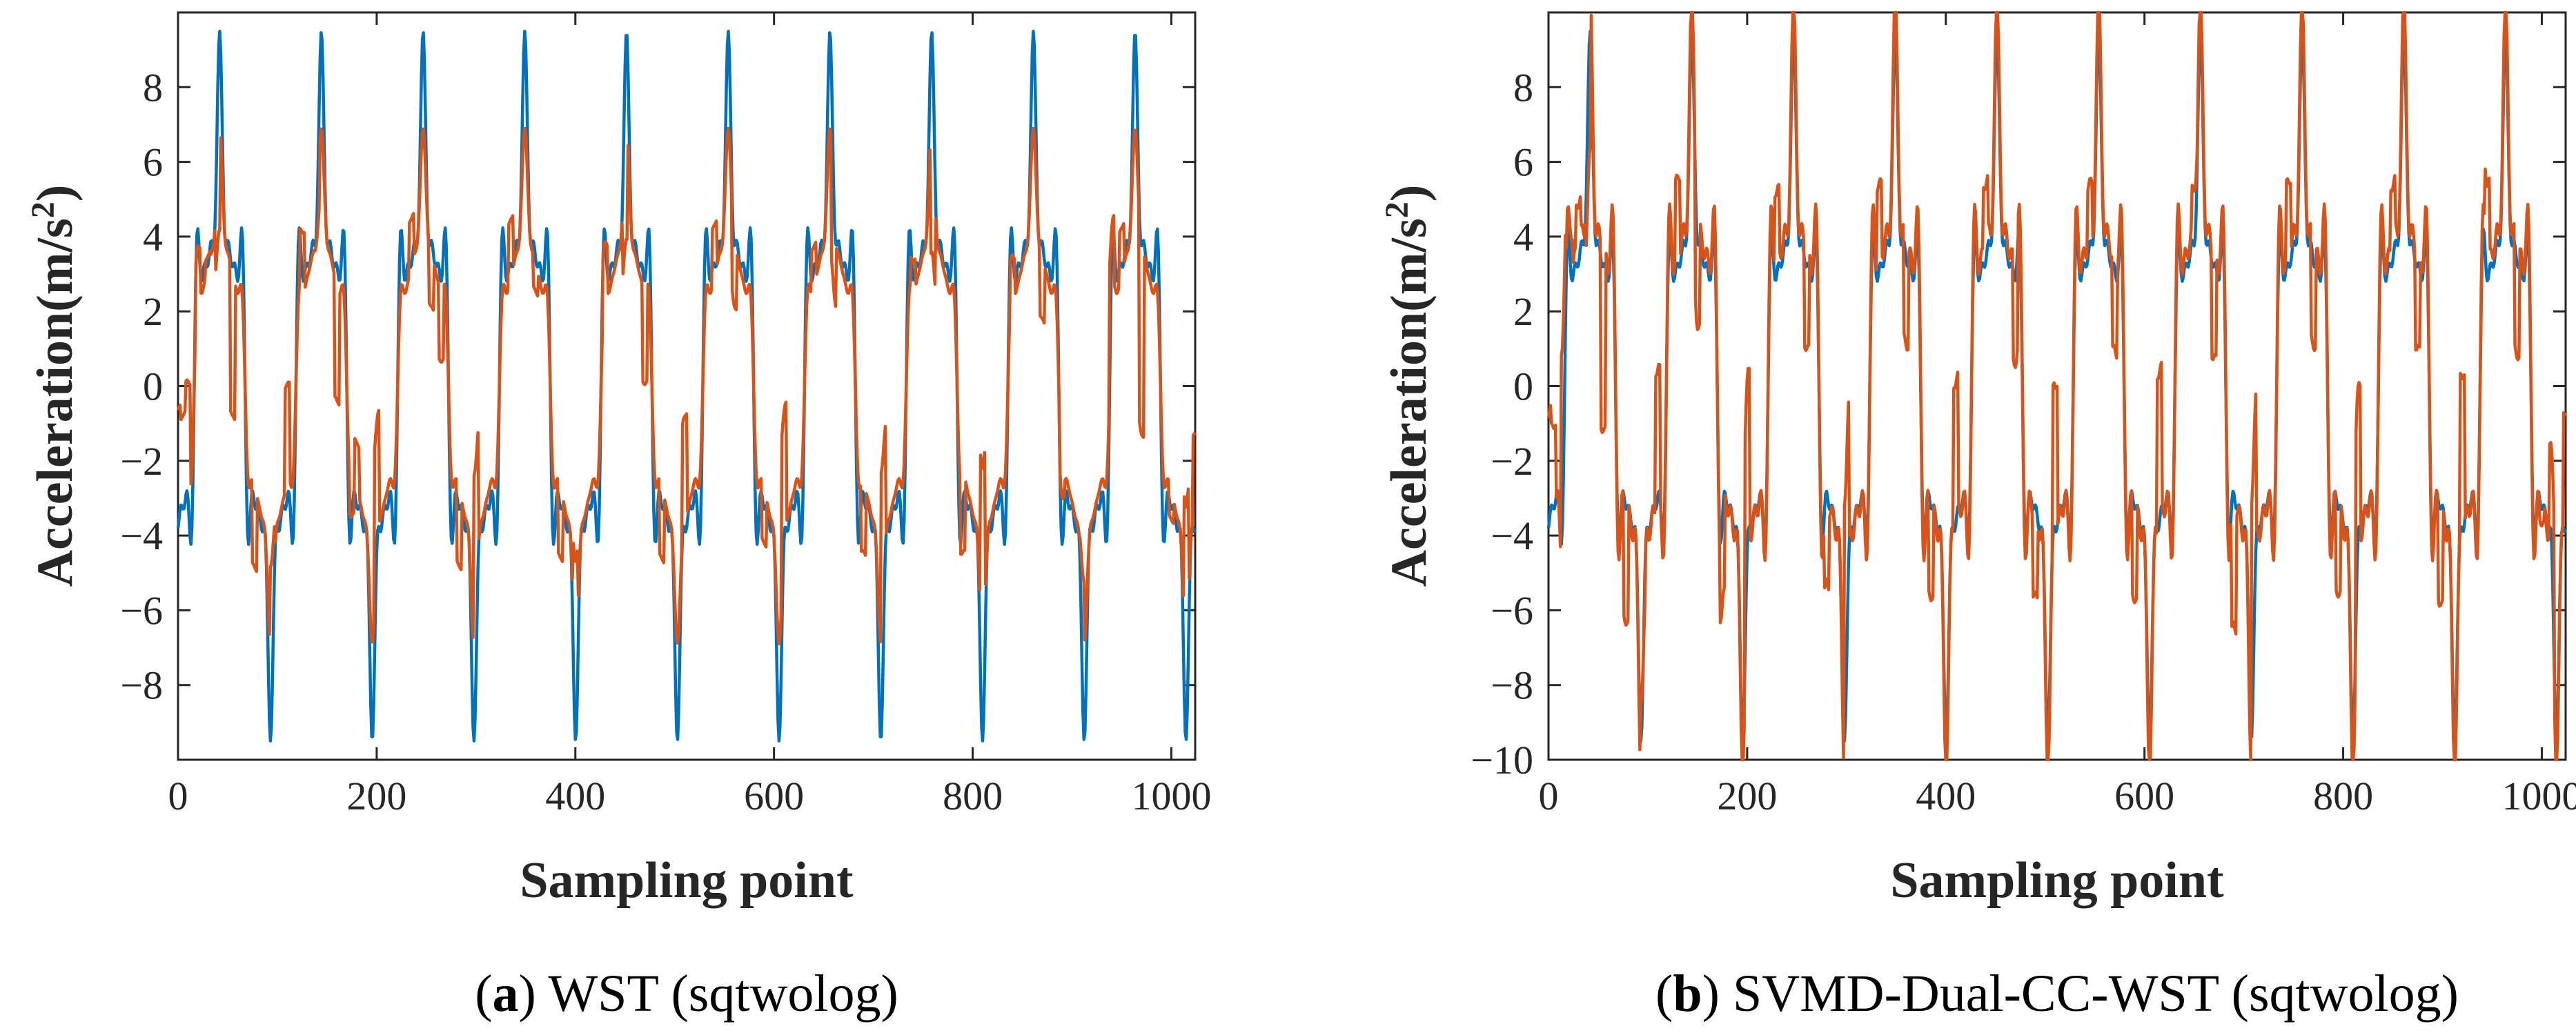 This screenshot has width=2576, height=1033. Describe the element at coordinates (2057, 880) in the screenshot. I see `panel-b-x-axis-title: Sampling point` at that location.